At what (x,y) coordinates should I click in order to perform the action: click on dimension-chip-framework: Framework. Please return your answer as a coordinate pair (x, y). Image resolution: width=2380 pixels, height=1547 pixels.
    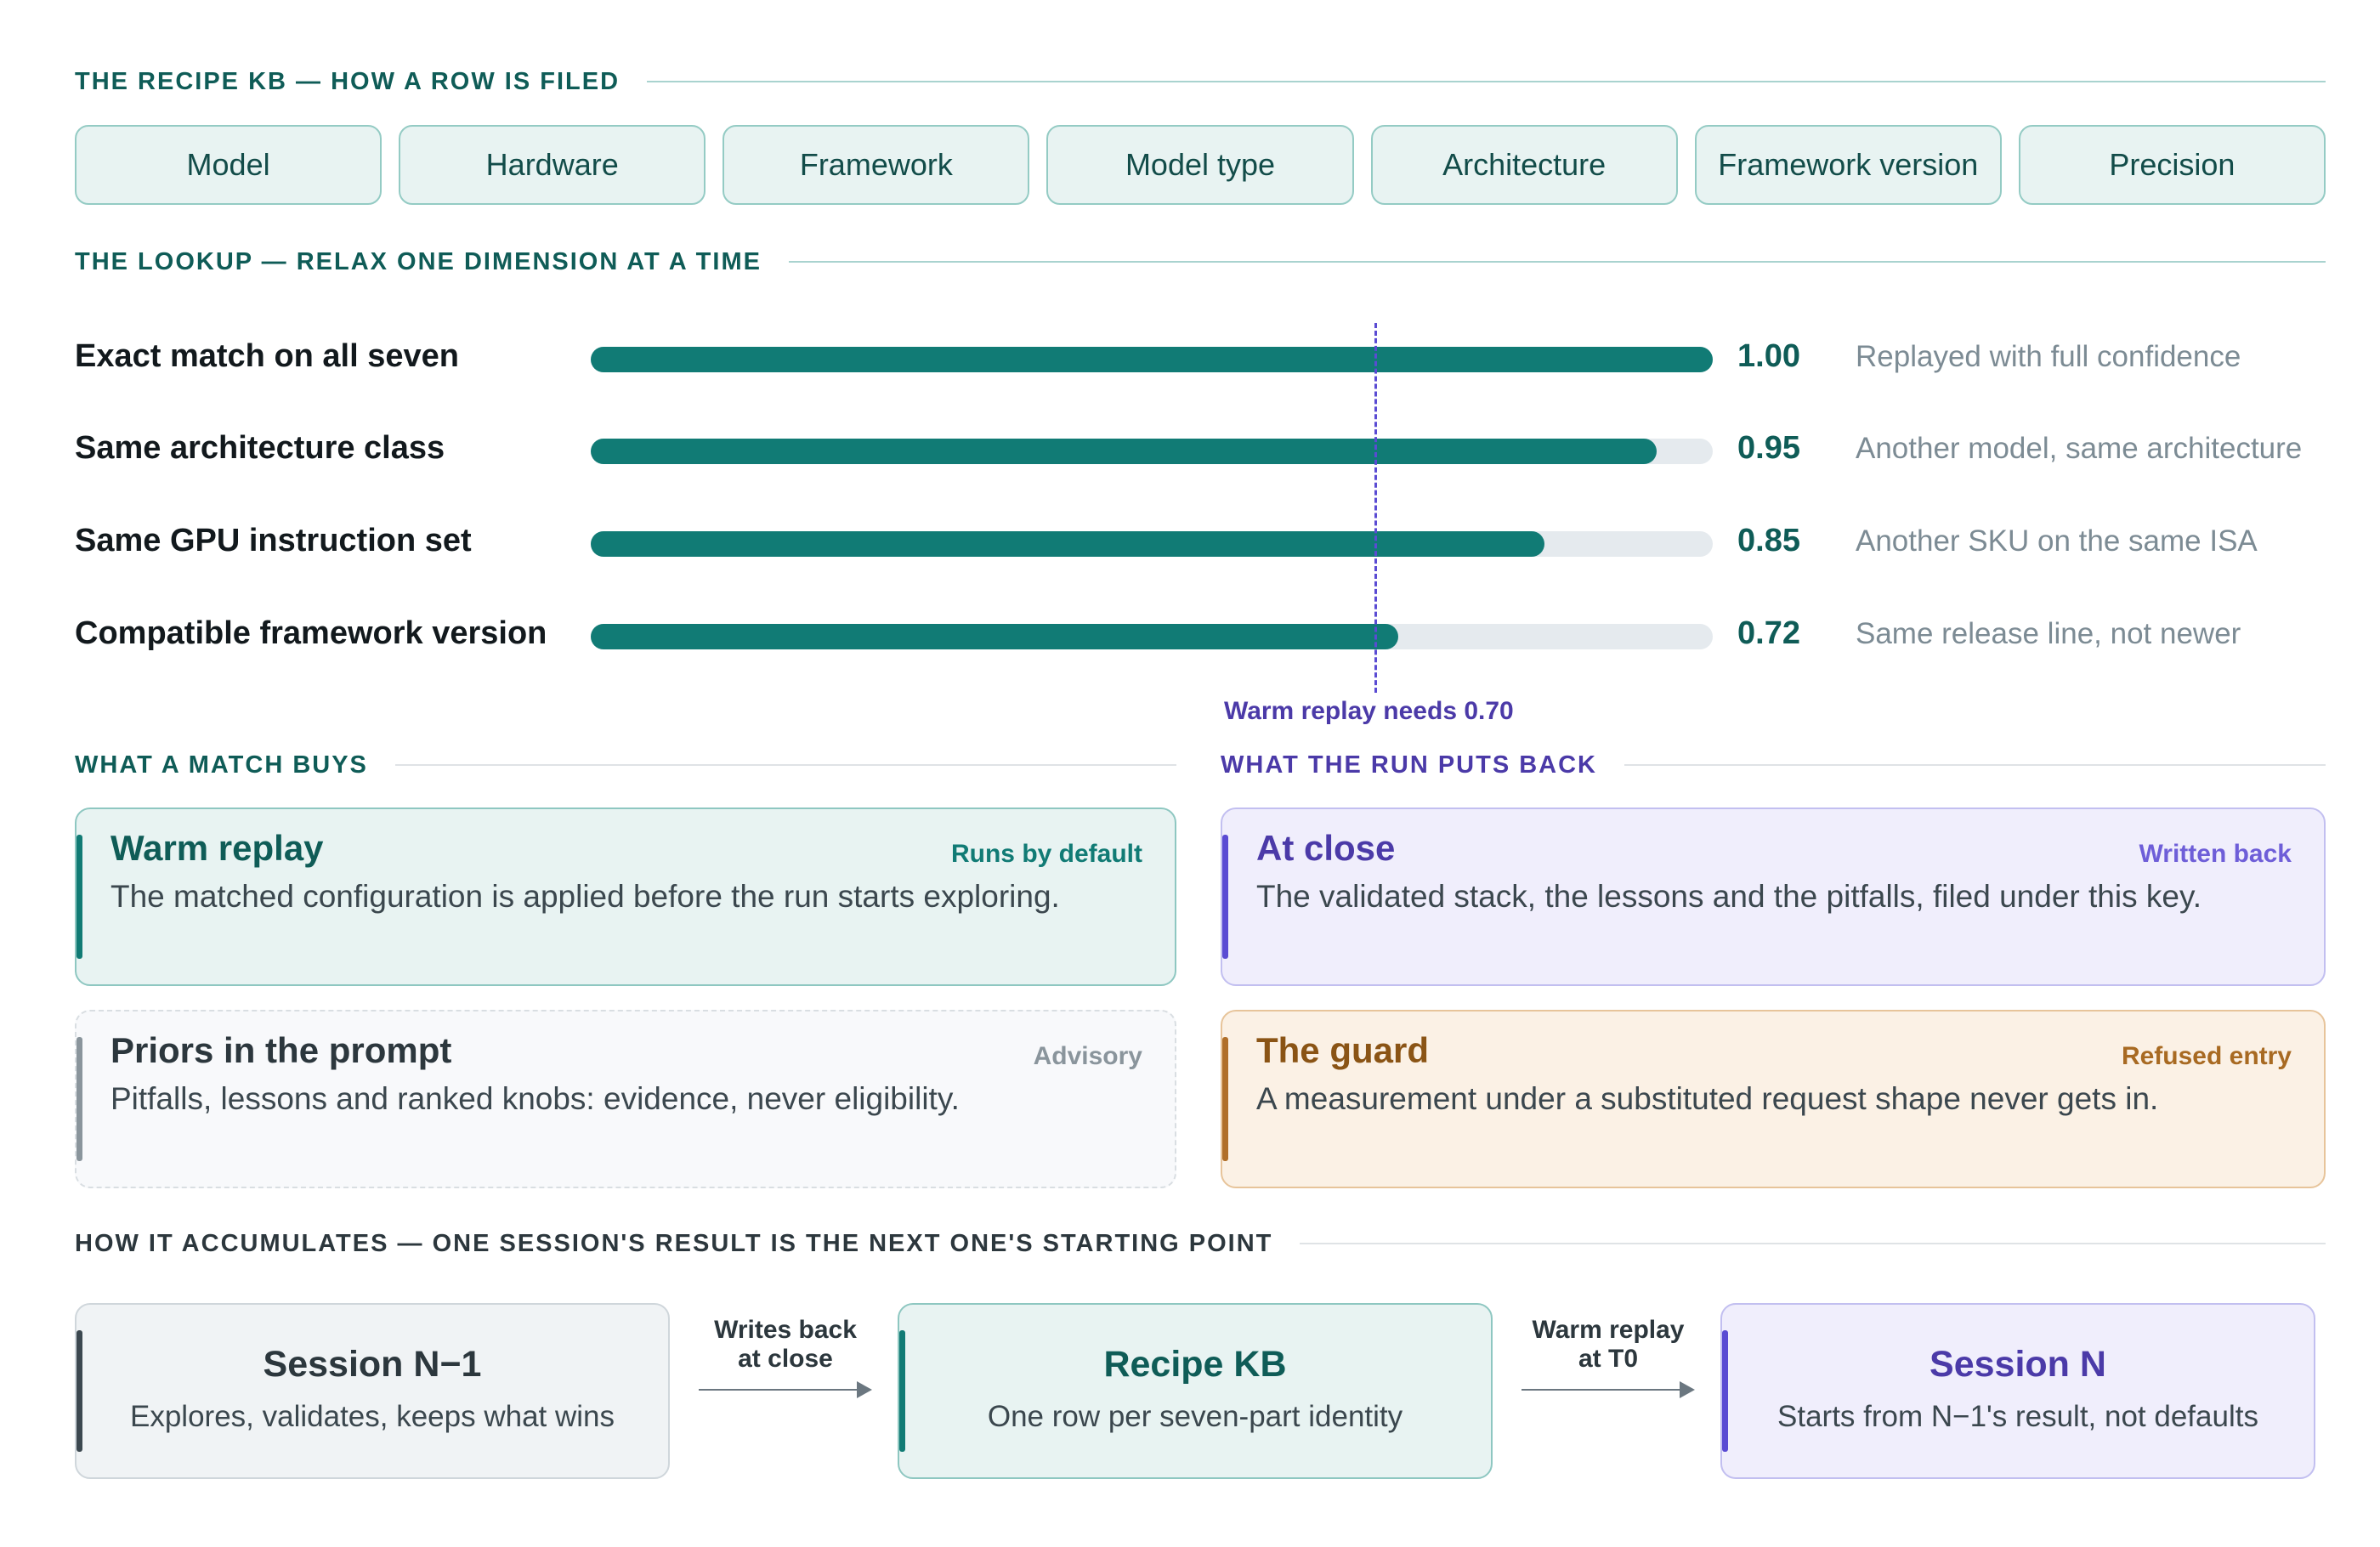
    Looking at the image, I should click on (876, 165).